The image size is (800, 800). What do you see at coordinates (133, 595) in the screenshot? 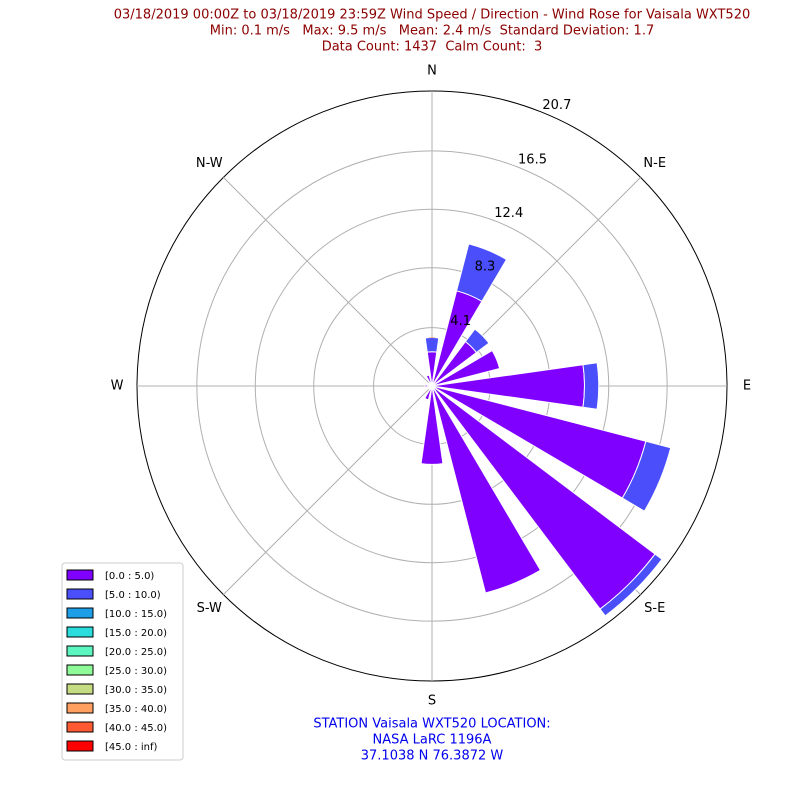
I see `legend-label: [5.0 : 10.0)` at bounding box center [133, 595].